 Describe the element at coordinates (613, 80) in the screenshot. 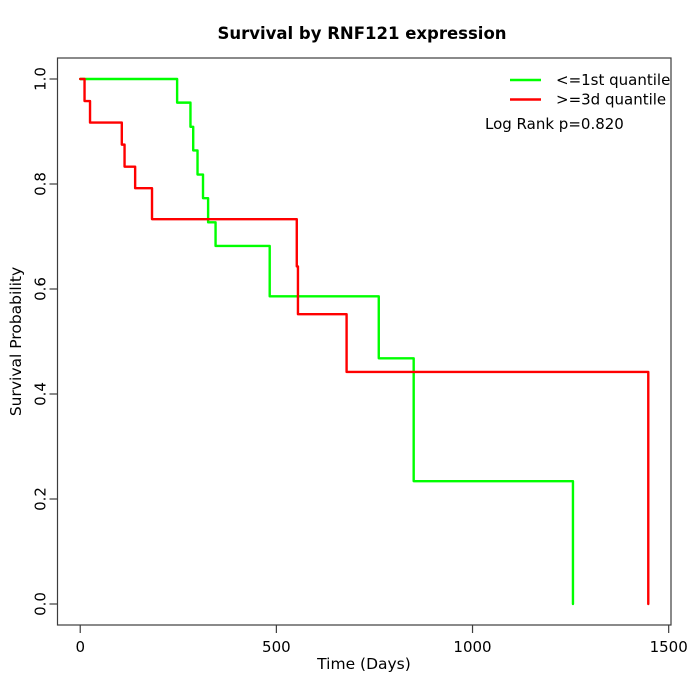

I see `legend-label-0: <=1st quantile` at that location.